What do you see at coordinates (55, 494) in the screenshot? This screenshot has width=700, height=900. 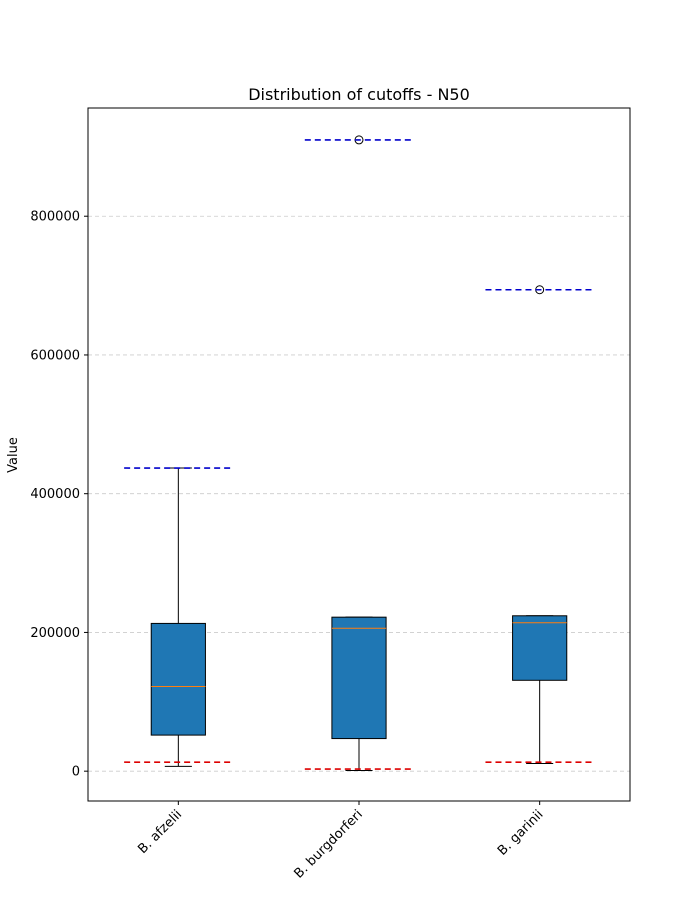 I see `y-tick-label: 400000` at bounding box center [55, 494].